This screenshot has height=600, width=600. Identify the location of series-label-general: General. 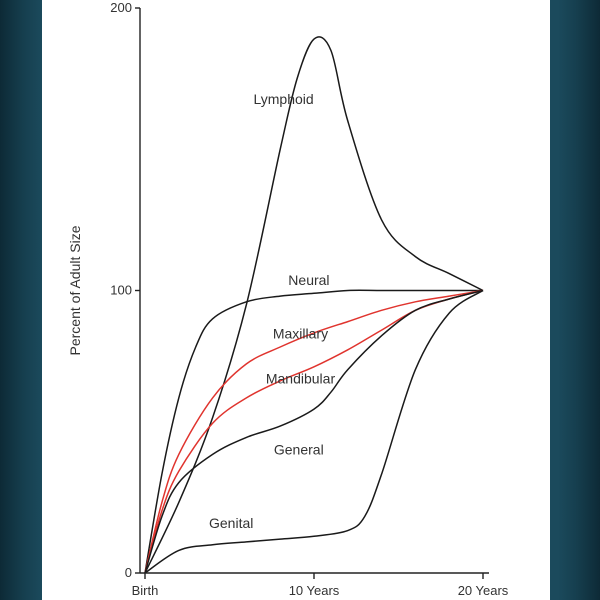
(299, 449).